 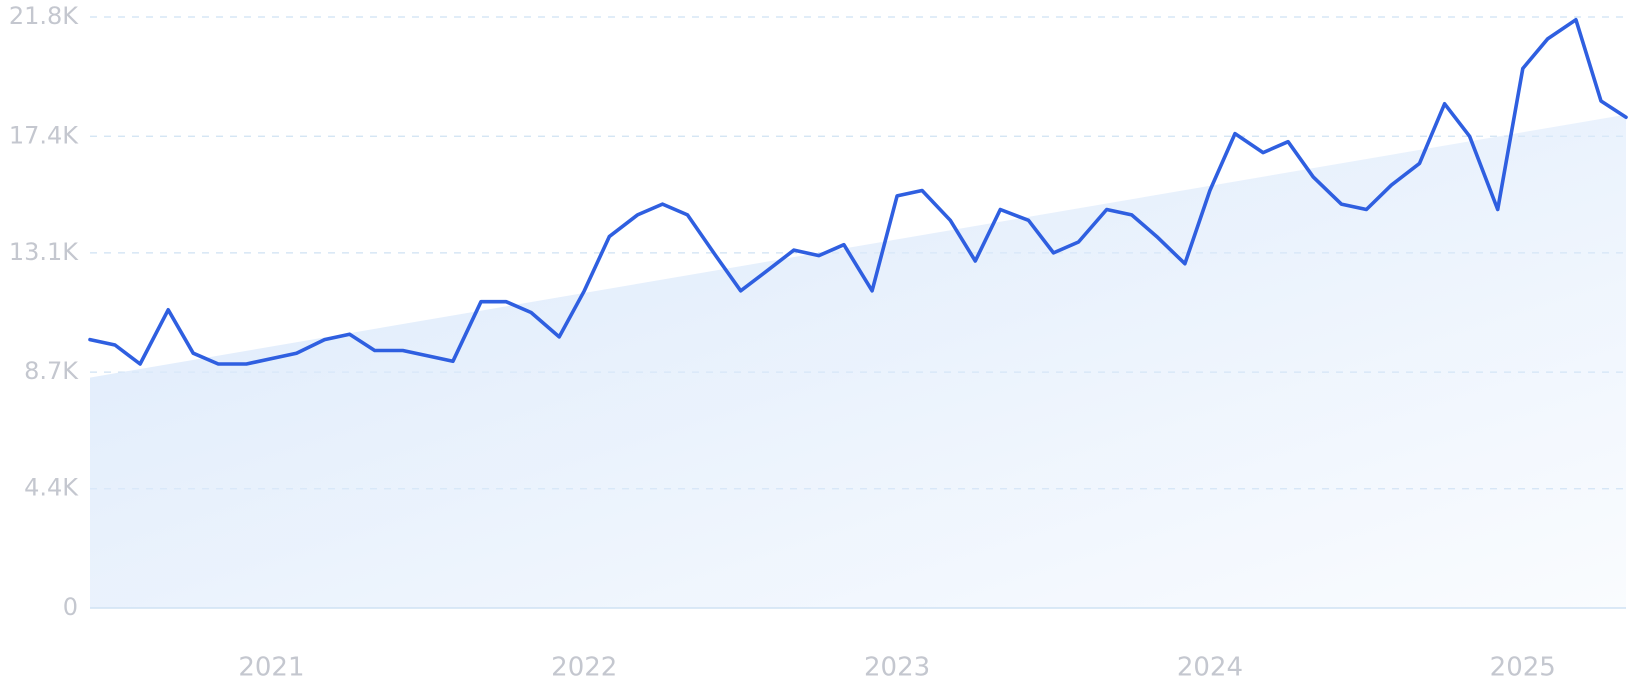 I want to click on y-tick-label: 17.4K, so click(x=44, y=135).